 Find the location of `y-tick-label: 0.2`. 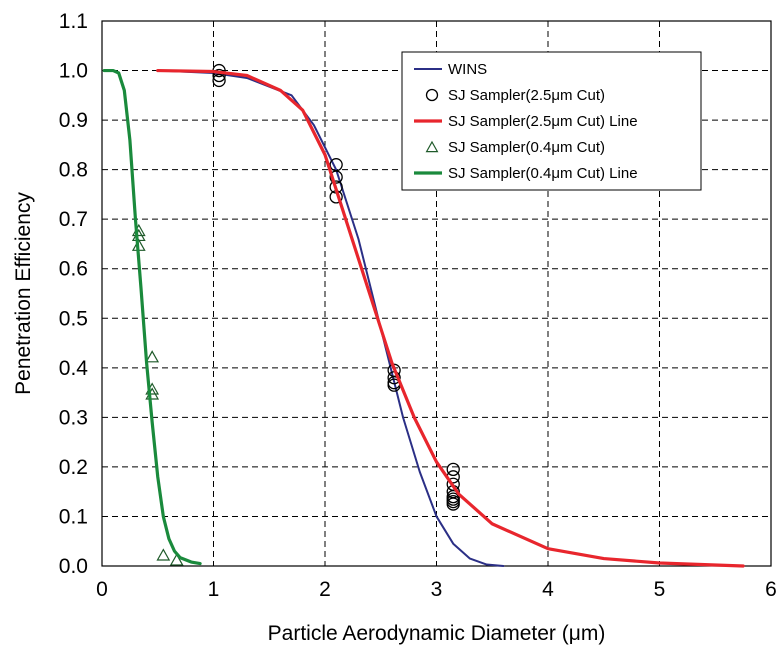

y-tick-label: 0.2 is located at coordinates (73, 467).